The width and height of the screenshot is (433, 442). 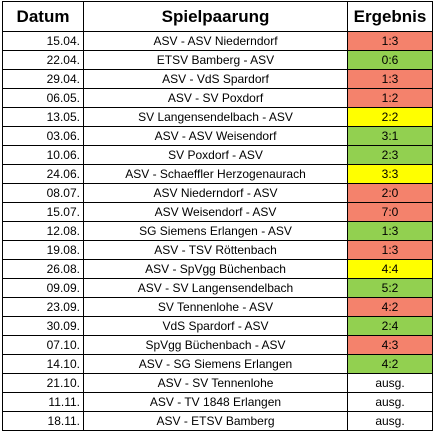 I want to click on table-row: 26.08. ASV - SpVgg Büchenbach 4:4, so click(x=217, y=269).